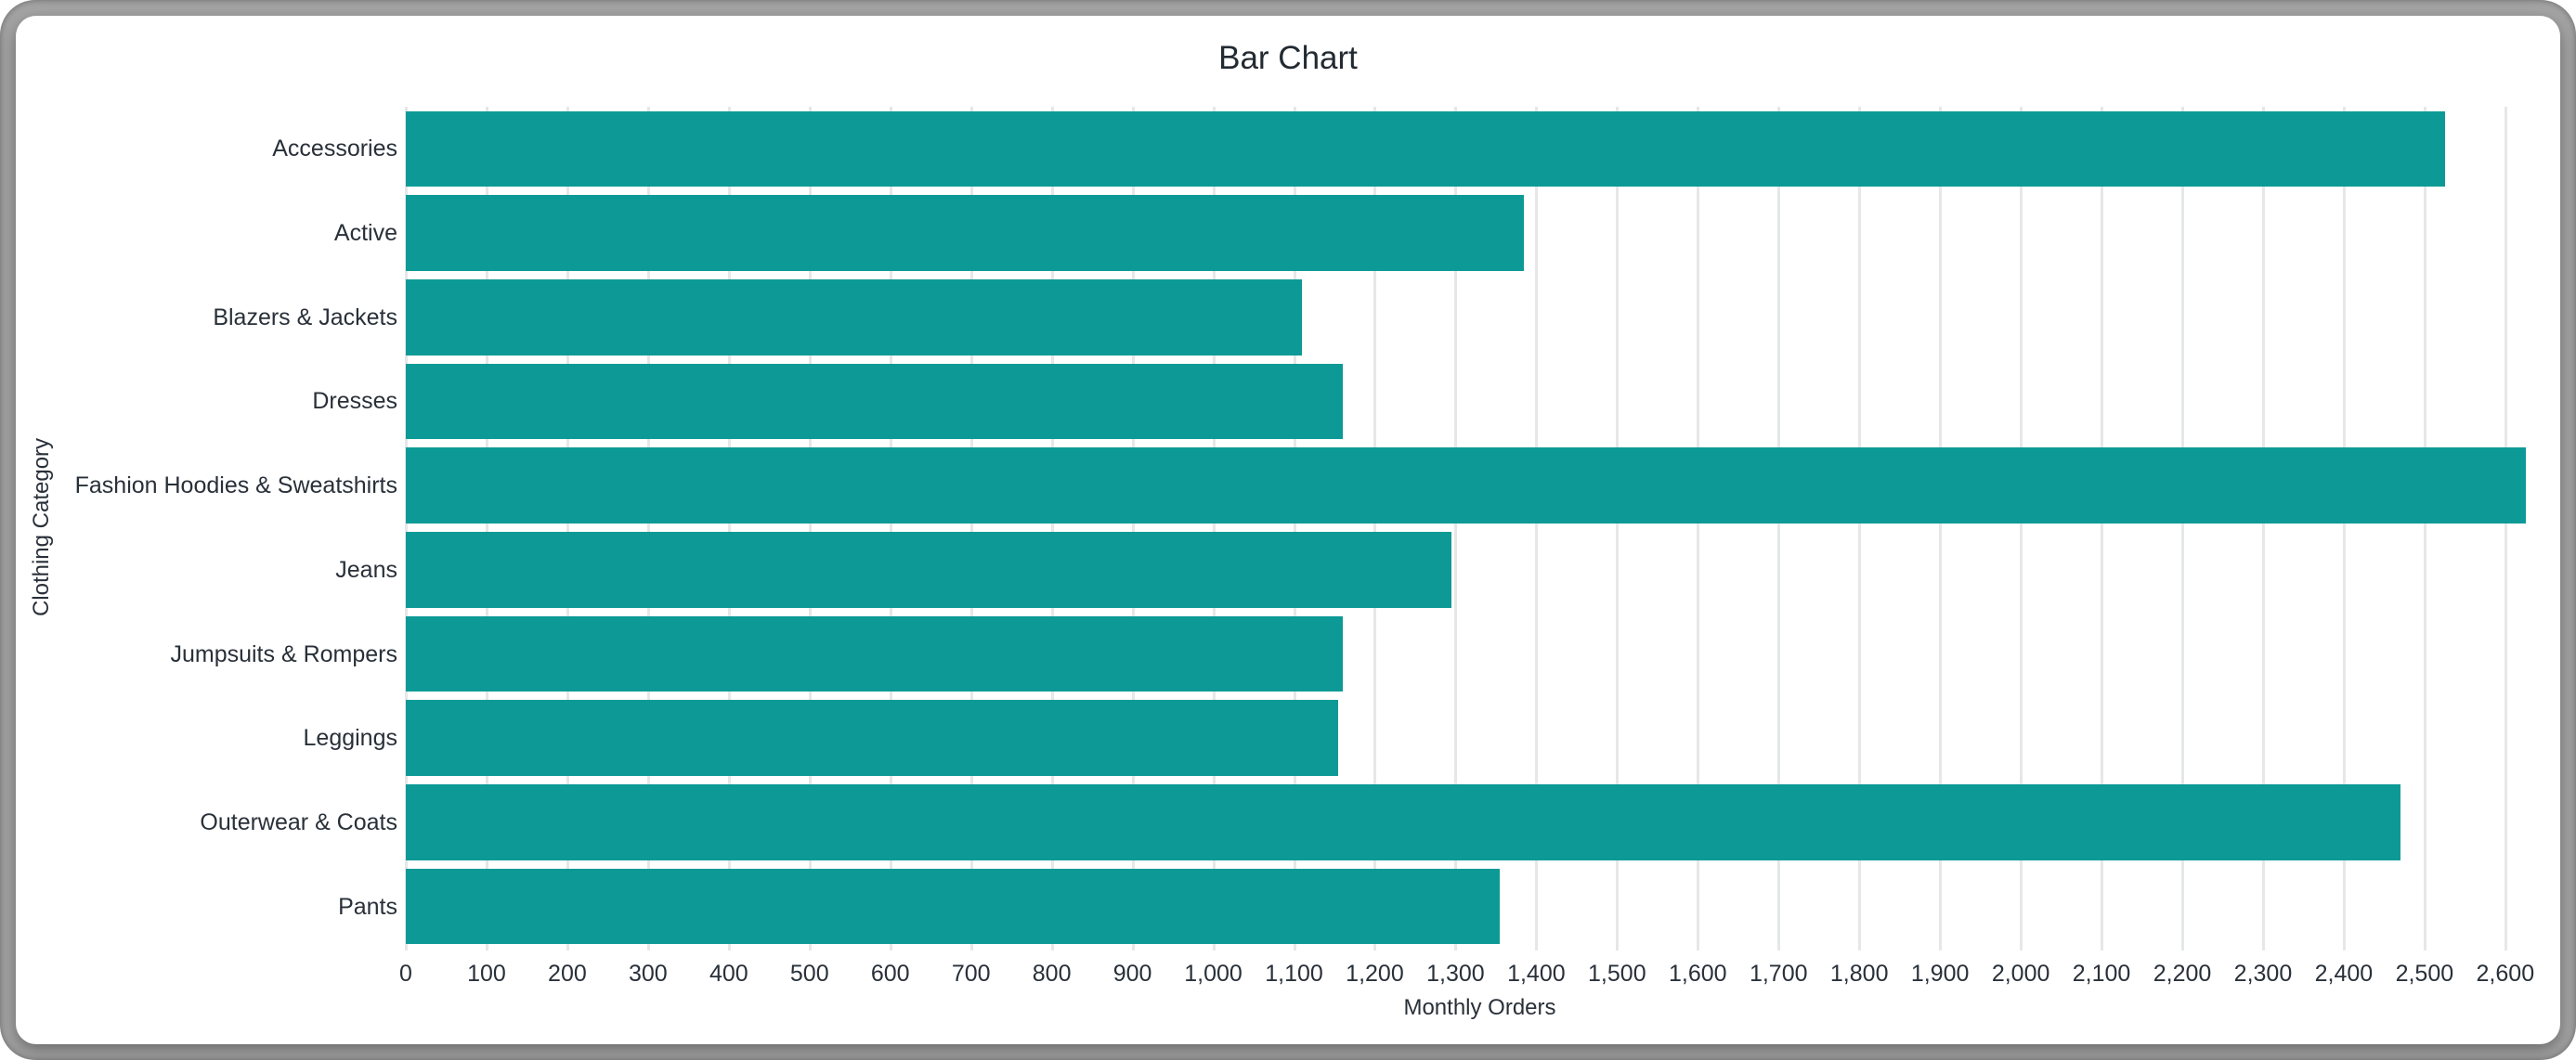 The height and width of the screenshot is (1060, 2576). I want to click on x-axis-tick-label: 2,300, so click(2263, 974).